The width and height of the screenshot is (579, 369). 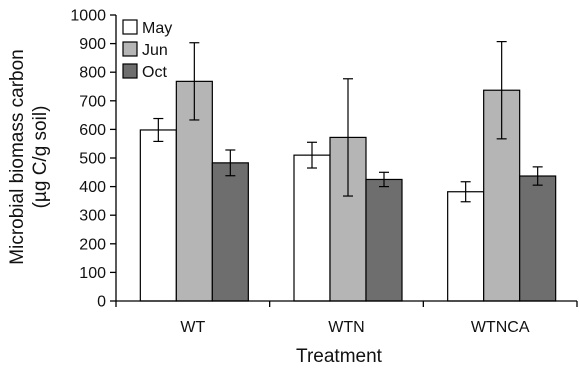 What do you see at coordinates (29, 156) in the screenshot?
I see `y-axis-title: Microbial biomass carbon (µg C/g soil)` at bounding box center [29, 156].